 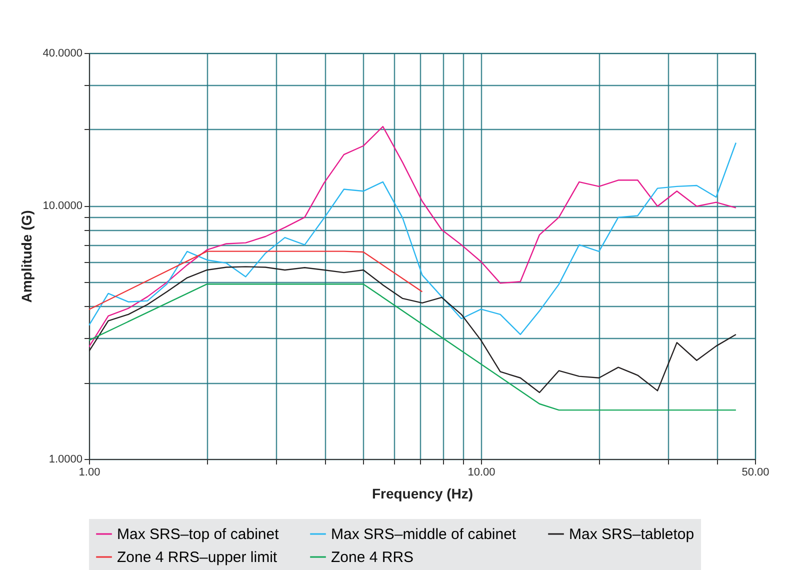 I want to click on legend-label: Max SRS–tabletop, so click(x=631, y=534).